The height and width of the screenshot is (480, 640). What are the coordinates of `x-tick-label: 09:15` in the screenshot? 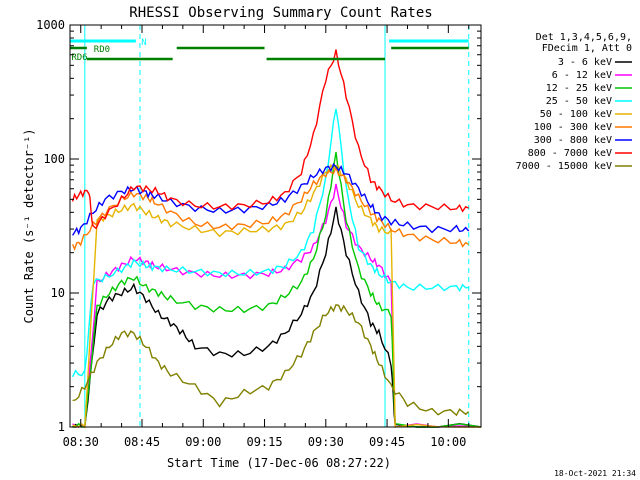 It's located at (264, 442).